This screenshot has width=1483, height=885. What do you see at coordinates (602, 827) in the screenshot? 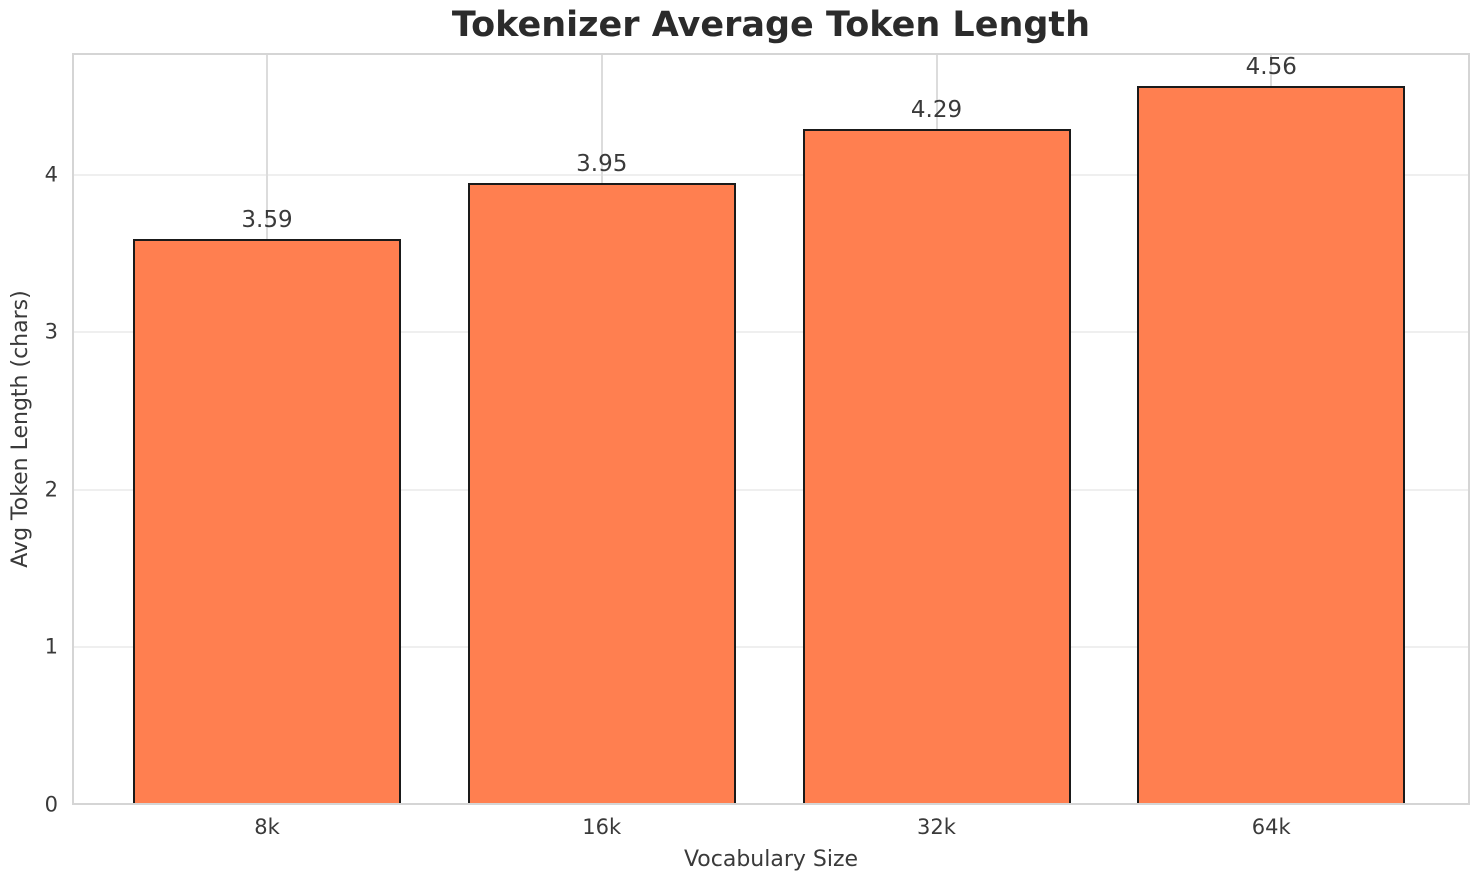
I see `x-tick-label: 16k` at bounding box center [602, 827].